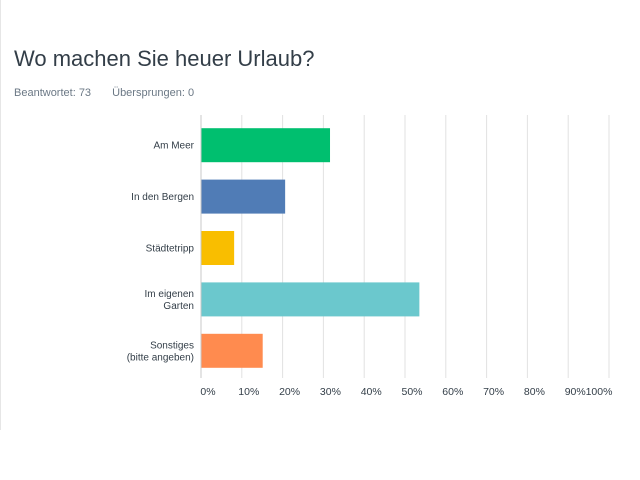 The image size is (640, 480). Describe the element at coordinates (248, 392) in the screenshot. I see `x-tick-label: 10%` at that location.